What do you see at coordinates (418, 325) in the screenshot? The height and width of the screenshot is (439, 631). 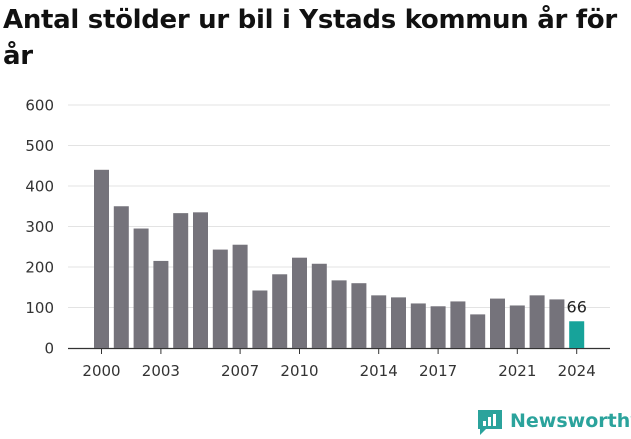 I see `bar-2016` at bounding box center [418, 325].